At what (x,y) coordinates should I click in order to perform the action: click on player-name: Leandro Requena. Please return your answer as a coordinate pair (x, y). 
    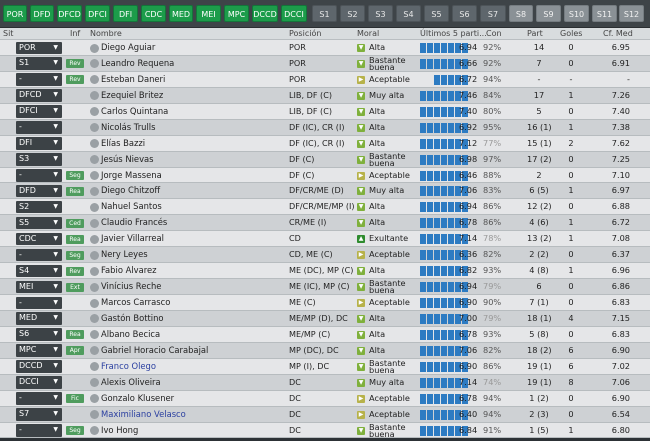
    Looking at the image, I should click on (138, 62).